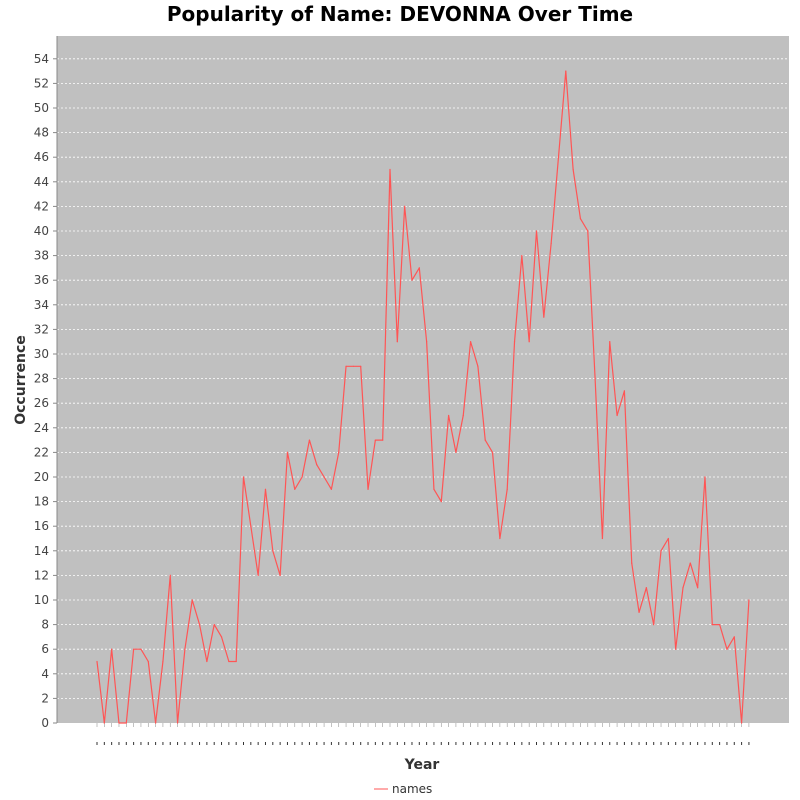 The width and height of the screenshot is (800, 800). What do you see at coordinates (41, 329) in the screenshot?
I see `y-tick-label: 32` at bounding box center [41, 329].